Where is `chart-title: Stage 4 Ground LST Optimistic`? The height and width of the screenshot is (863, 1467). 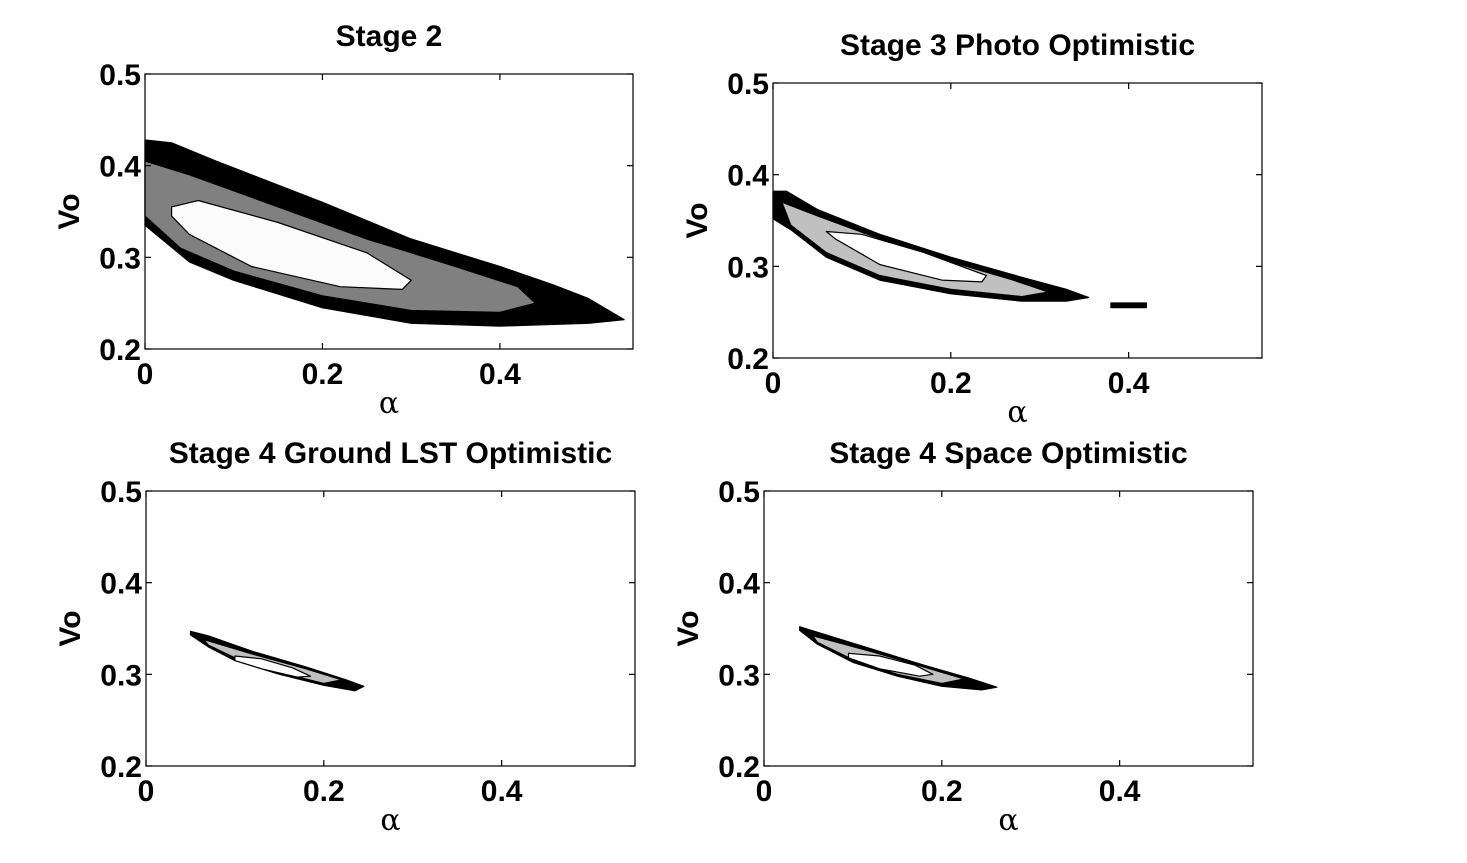
chart-title: Stage 4 Ground LST Optimistic is located at coordinates (390, 453).